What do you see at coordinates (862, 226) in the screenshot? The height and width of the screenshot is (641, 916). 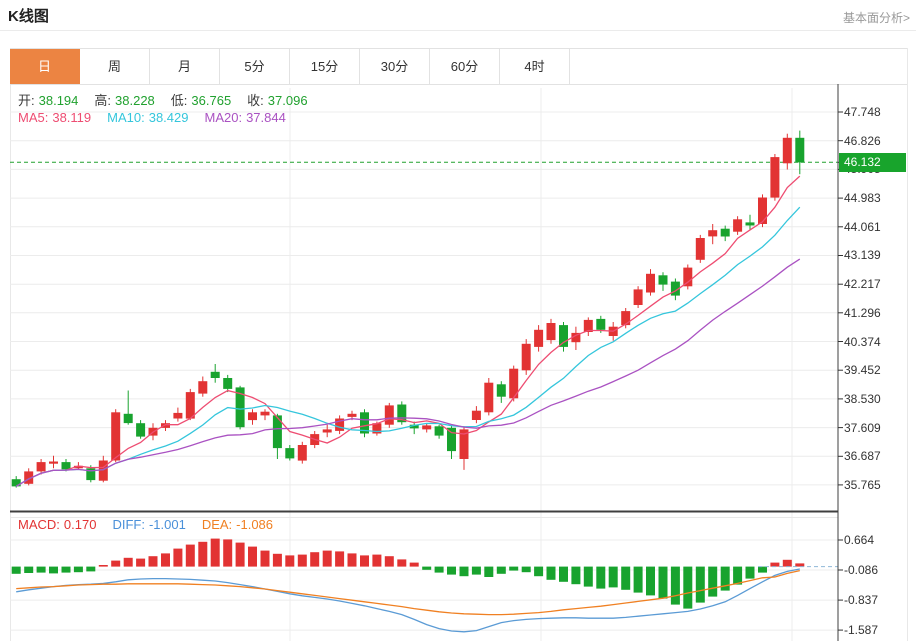 I see `y-axis-label: 44.061` at bounding box center [862, 226].